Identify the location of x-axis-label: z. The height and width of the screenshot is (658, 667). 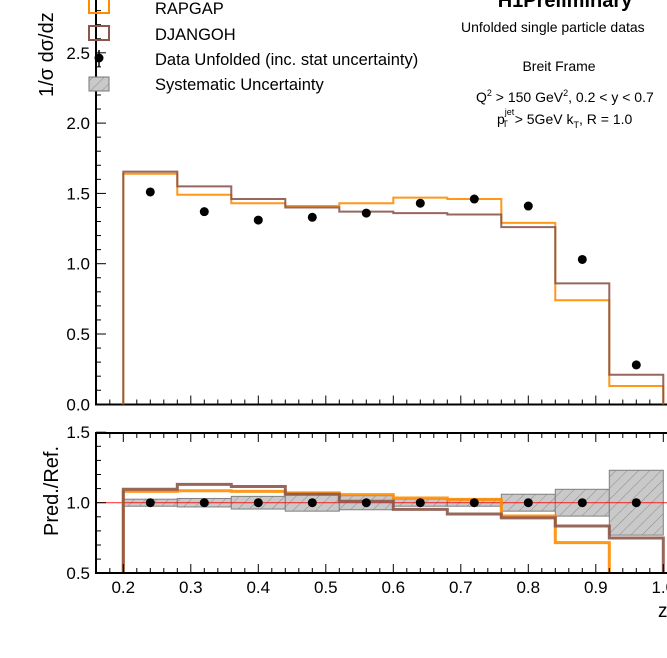
(662, 611).